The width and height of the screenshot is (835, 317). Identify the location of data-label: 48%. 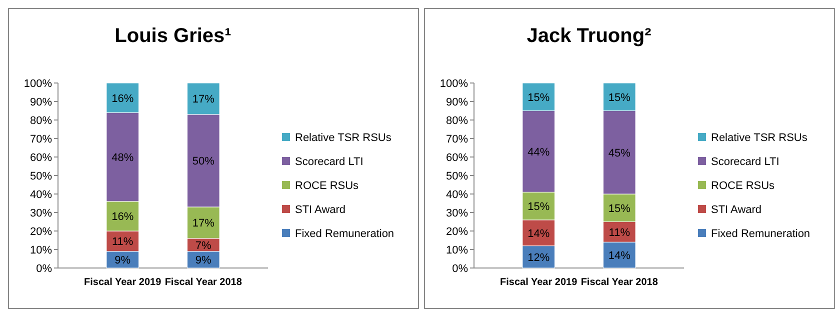
(123, 158).